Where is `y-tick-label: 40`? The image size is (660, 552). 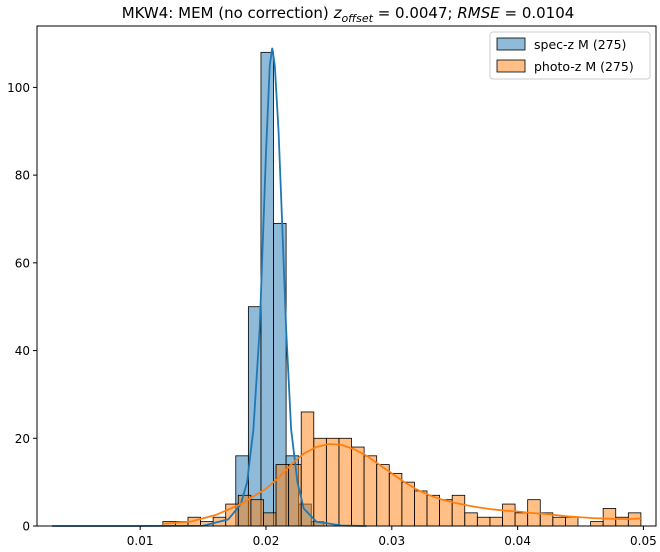 y-tick-label: 40 is located at coordinates (22, 351).